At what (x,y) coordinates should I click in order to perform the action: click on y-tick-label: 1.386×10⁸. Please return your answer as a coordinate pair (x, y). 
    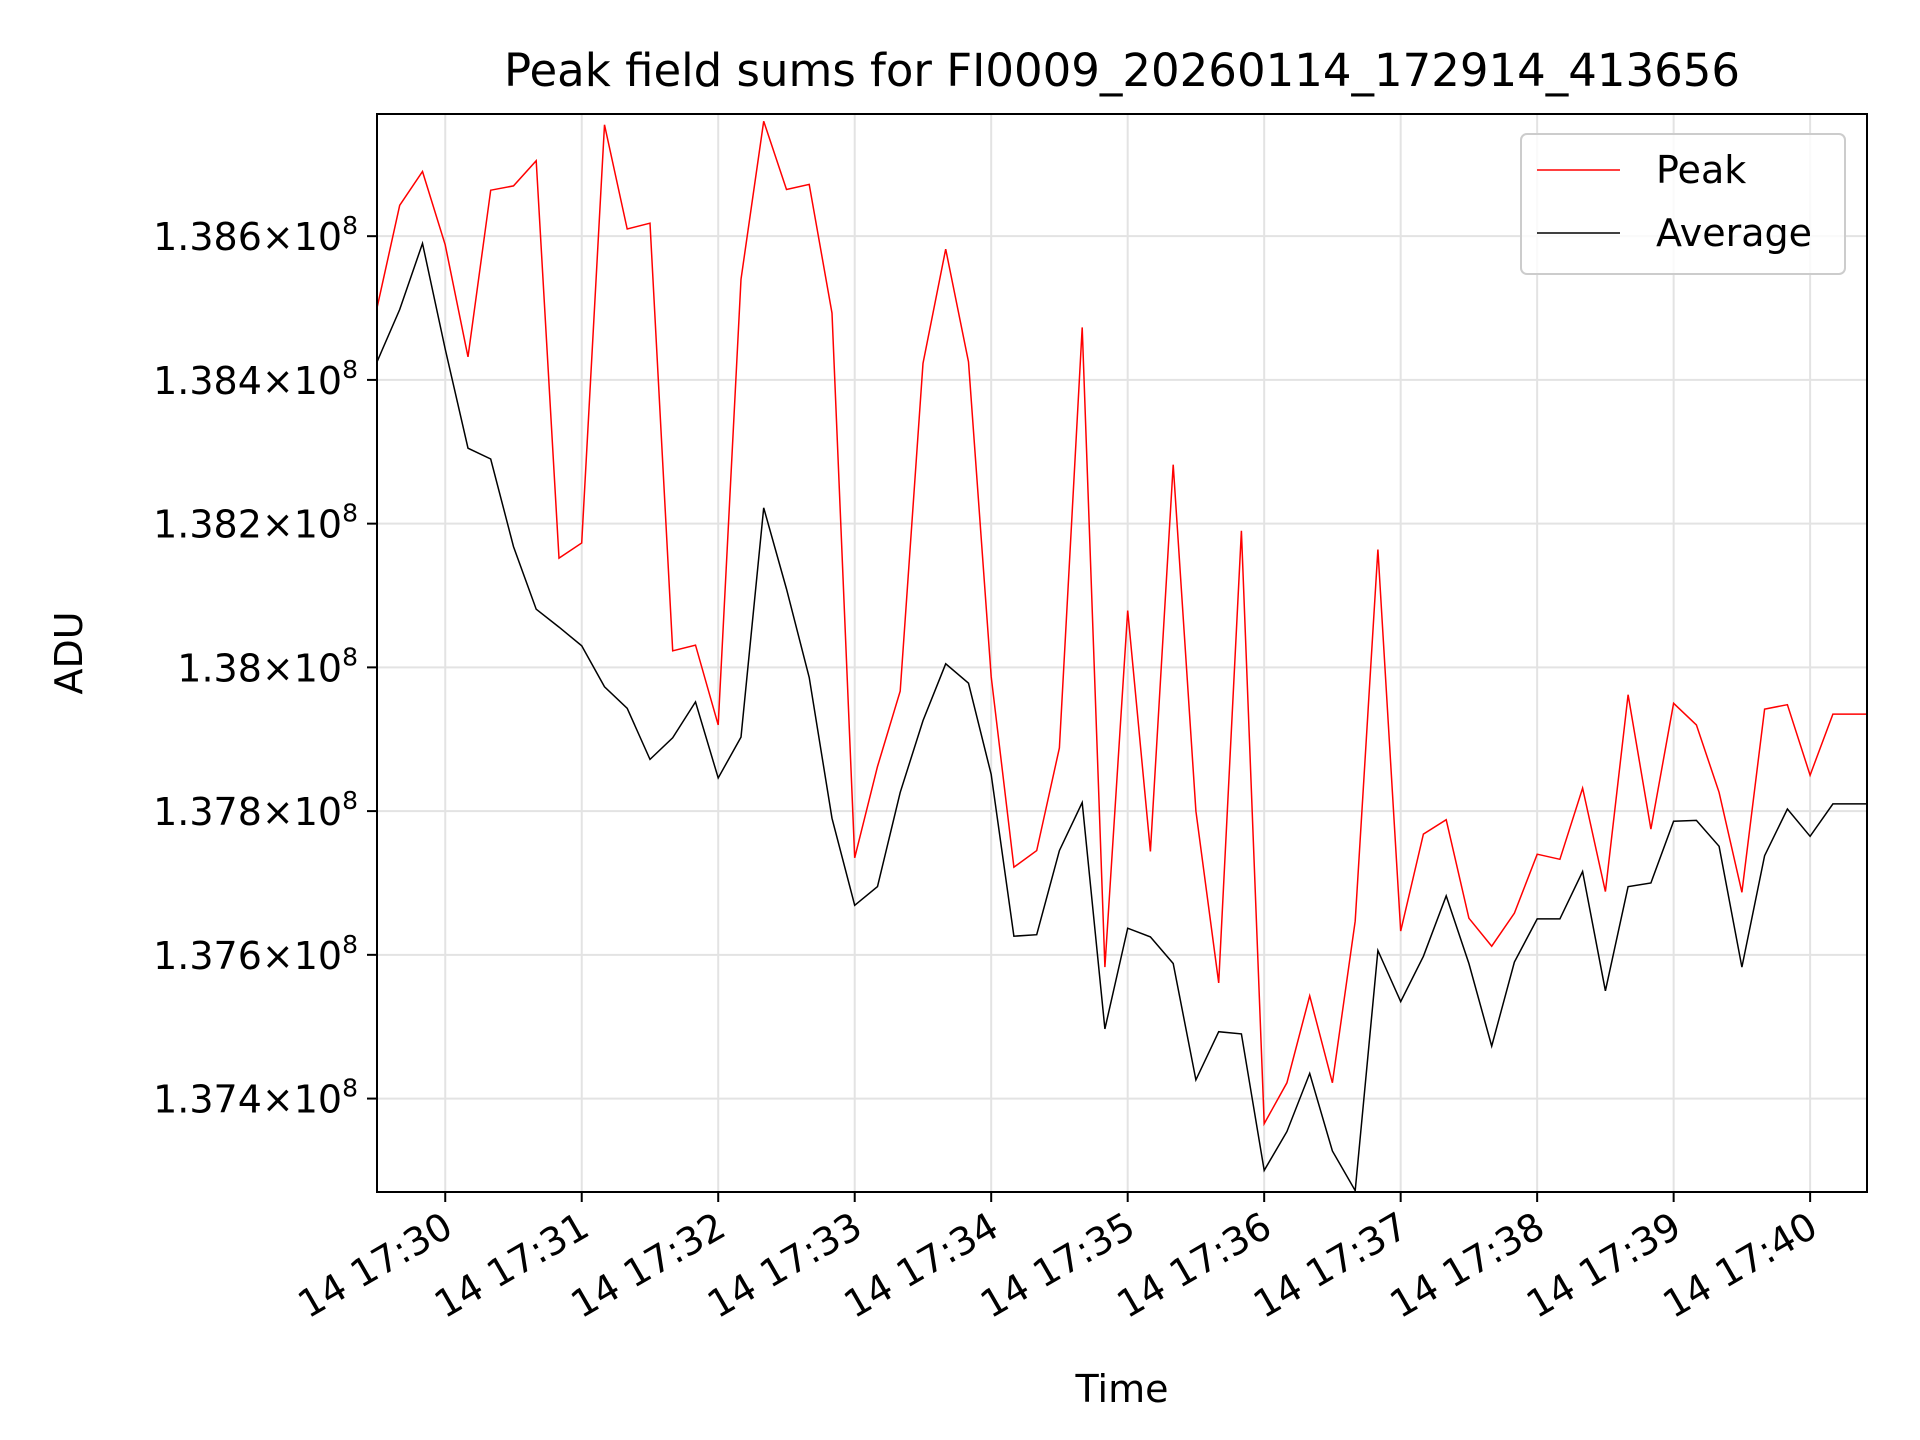
    Looking at the image, I should click on (255, 235).